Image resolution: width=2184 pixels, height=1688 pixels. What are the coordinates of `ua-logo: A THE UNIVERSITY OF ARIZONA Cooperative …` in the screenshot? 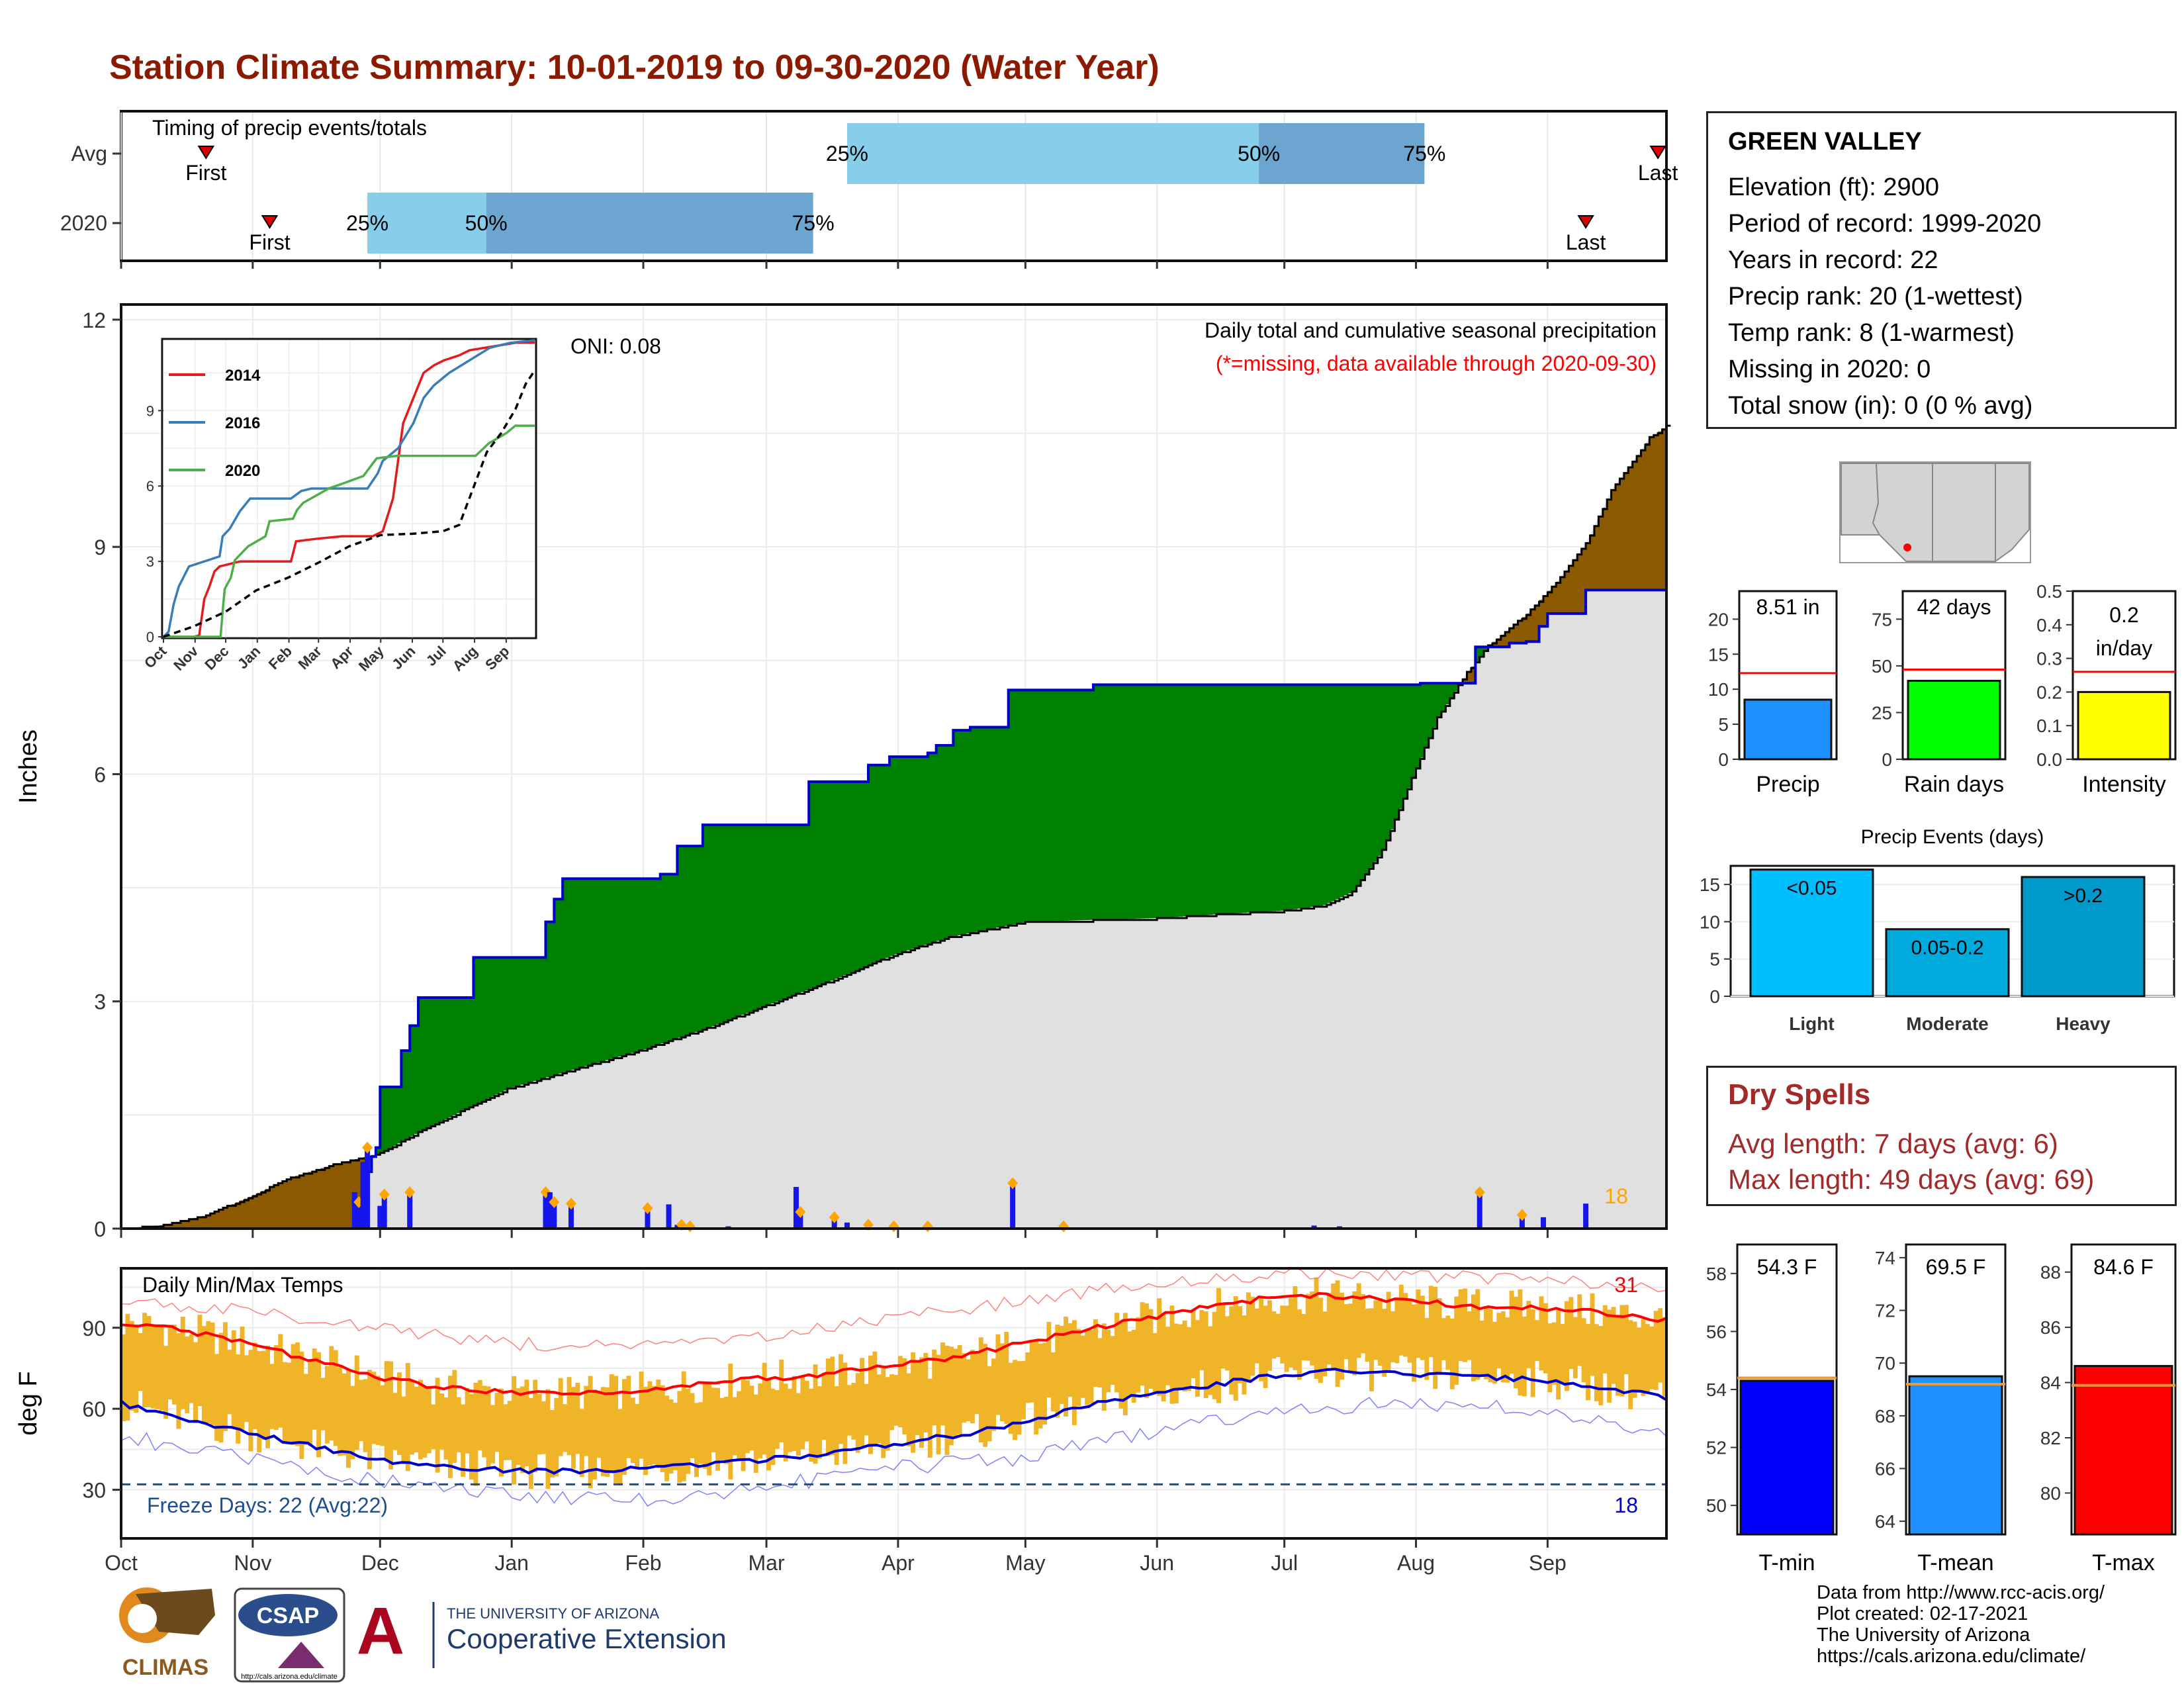 It's located at (542, 1631).